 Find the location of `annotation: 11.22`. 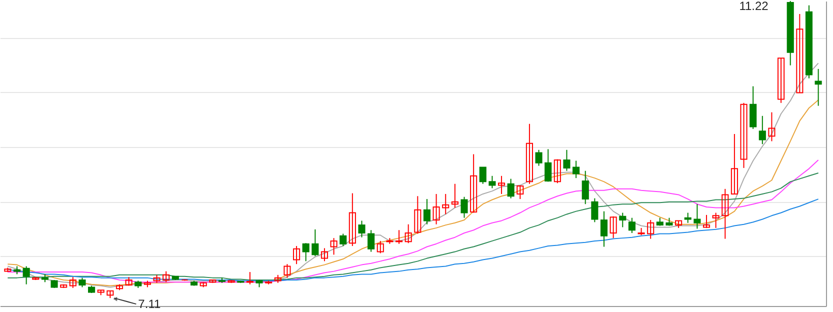

annotation: 11.22 is located at coordinates (754, 6).